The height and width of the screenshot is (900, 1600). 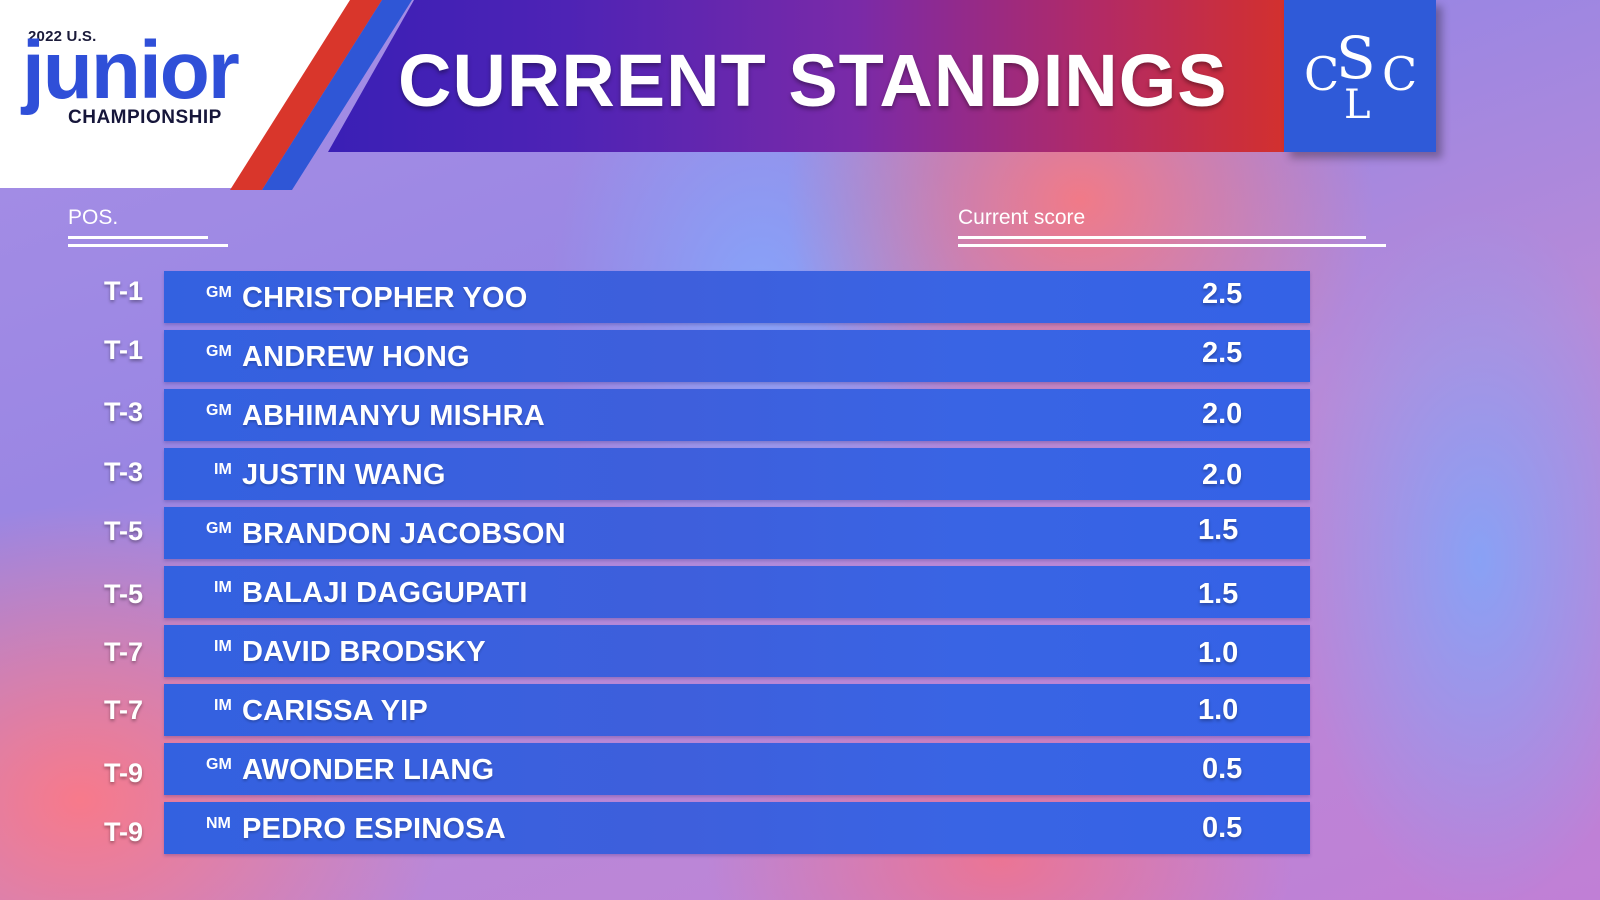 I want to click on score-column-header: Current score, so click(x=1022, y=217).